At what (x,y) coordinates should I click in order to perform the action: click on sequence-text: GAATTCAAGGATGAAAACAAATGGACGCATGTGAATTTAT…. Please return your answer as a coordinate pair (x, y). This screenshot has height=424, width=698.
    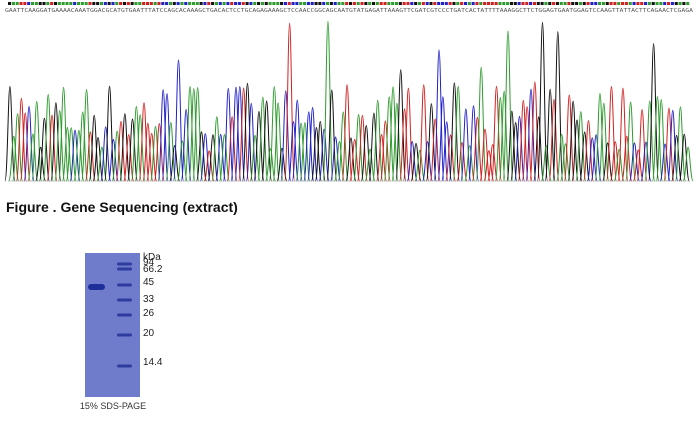
    Looking at the image, I should click on (349, 11).